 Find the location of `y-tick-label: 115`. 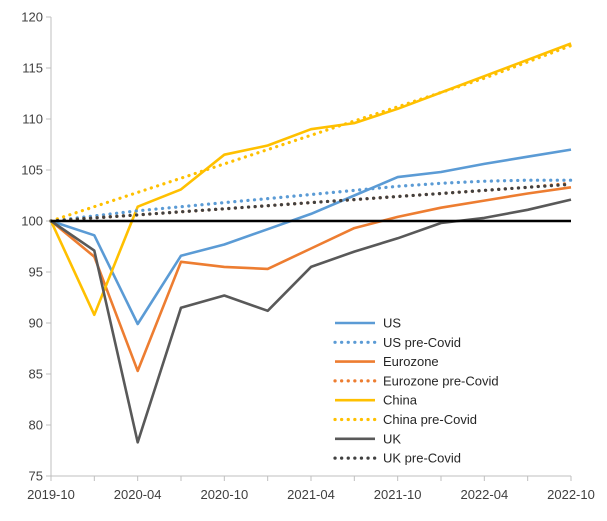

y-tick-label: 115 is located at coordinates (32, 68).